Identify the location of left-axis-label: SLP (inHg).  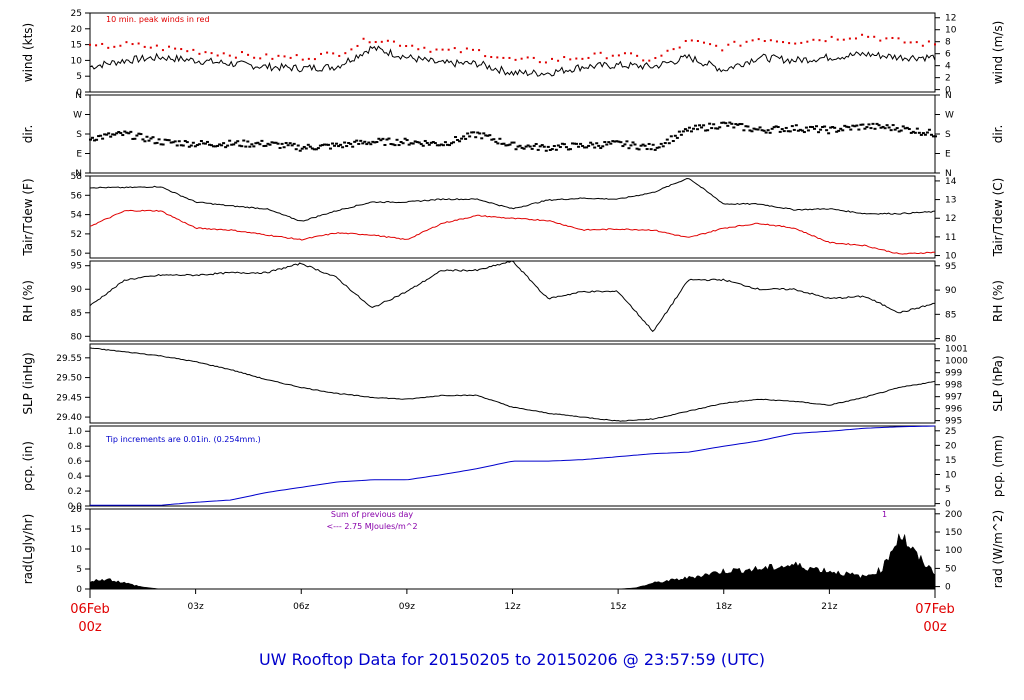
(28, 383).